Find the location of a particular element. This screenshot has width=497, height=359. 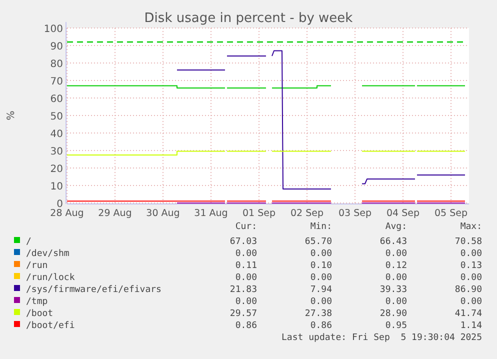

x-tick-label: 04 Sep is located at coordinates (403, 213).